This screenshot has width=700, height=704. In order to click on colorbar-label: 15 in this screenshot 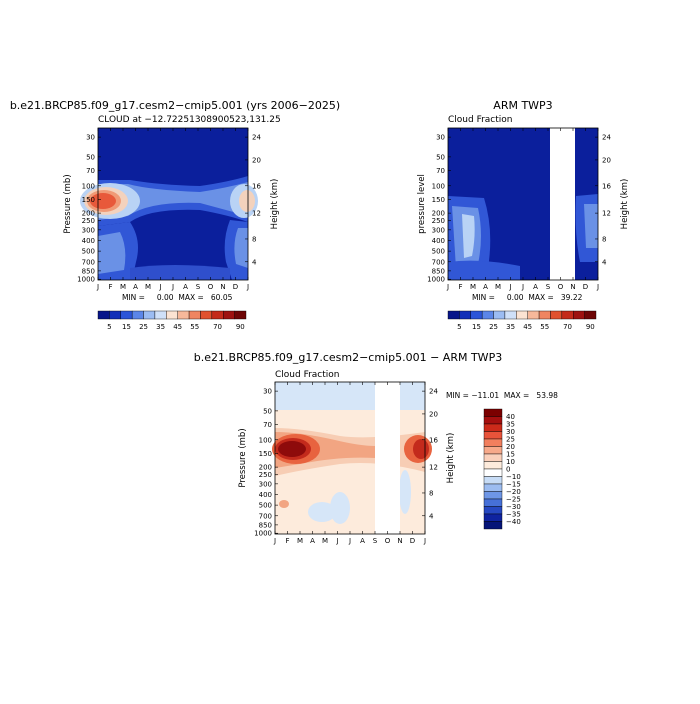, I will do `click(510, 455)`.